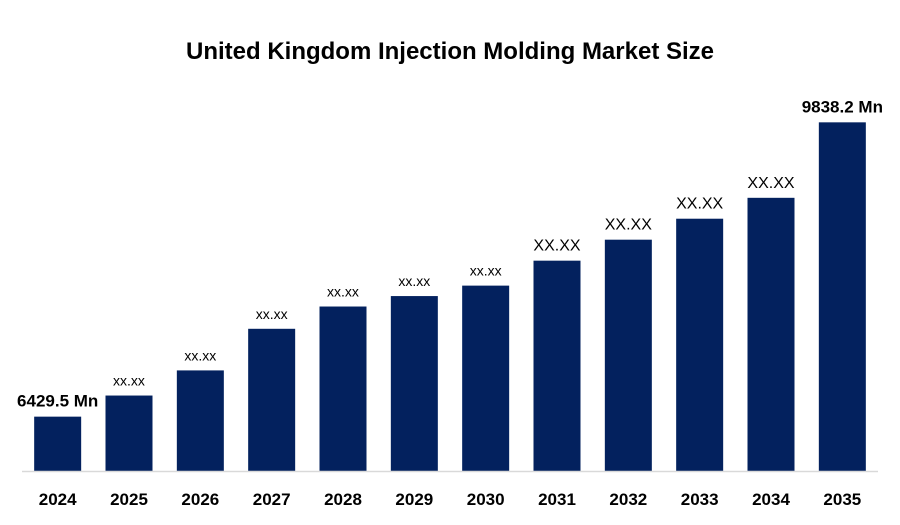 This screenshot has height=525, width=900. Describe the element at coordinates (343, 388) in the screenshot. I see `bar-2028` at that location.